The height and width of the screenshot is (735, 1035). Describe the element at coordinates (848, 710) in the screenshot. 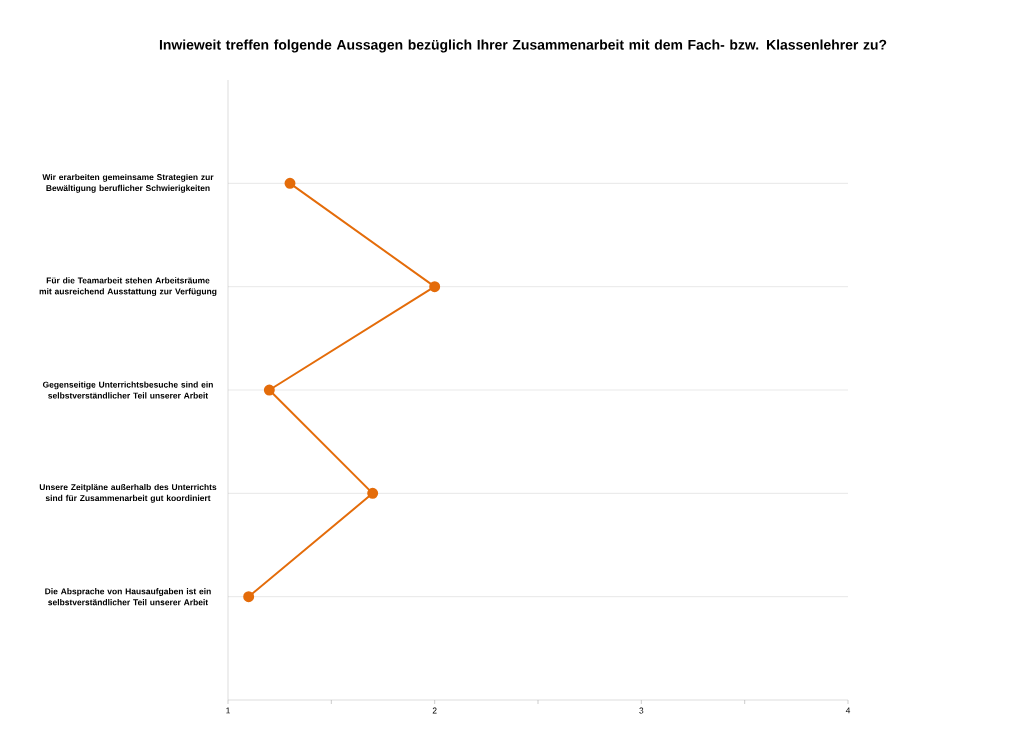

I see `x-tick-label: 4` at that location.